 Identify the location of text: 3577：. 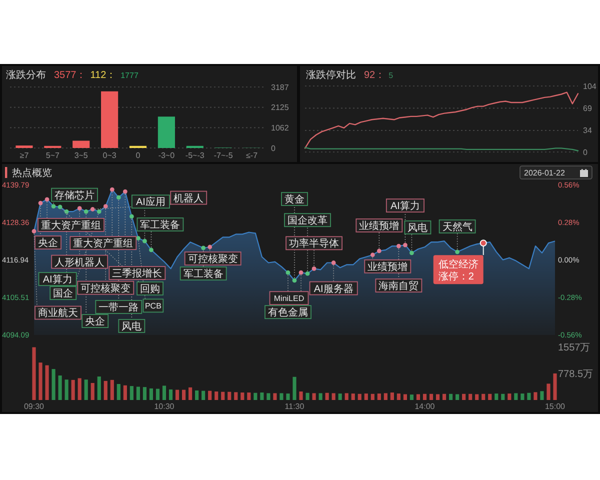
(70, 75).